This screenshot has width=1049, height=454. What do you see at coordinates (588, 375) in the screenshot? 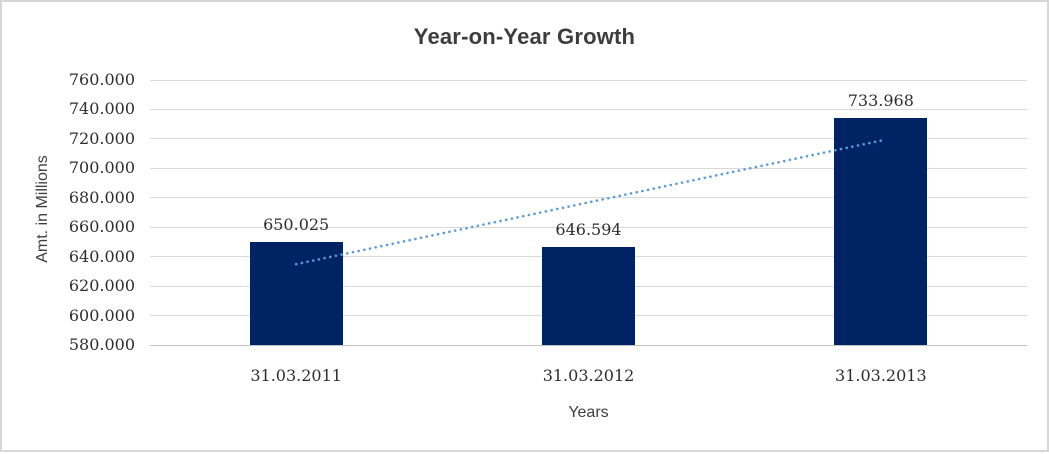
I see `x-axis-category-label: 31.03.2012` at bounding box center [588, 375].